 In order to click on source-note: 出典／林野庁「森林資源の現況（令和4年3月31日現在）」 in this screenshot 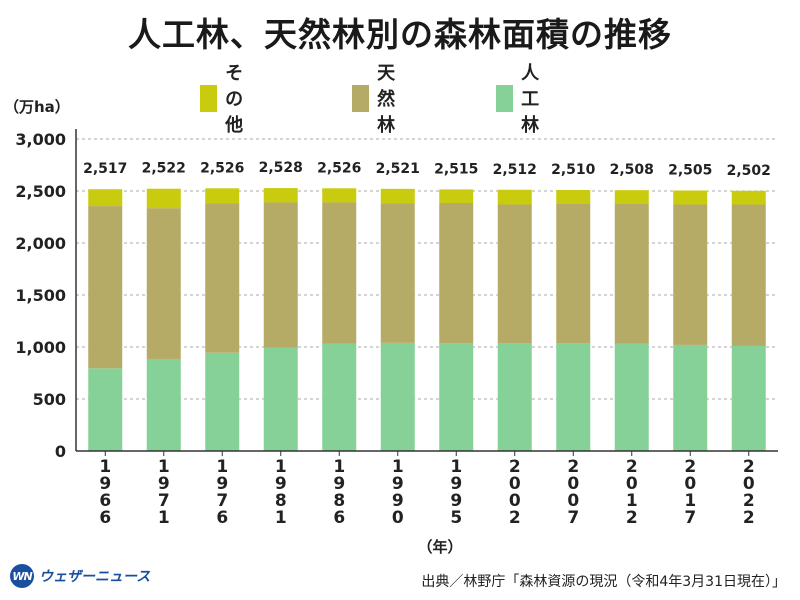, I will do `click(603, 582)`.